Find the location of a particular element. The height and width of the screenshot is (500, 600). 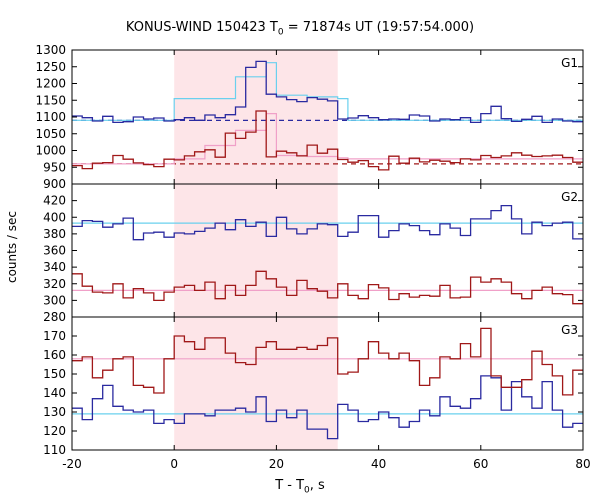

series-red_fit-g1 is located at coordinates (327, 139).